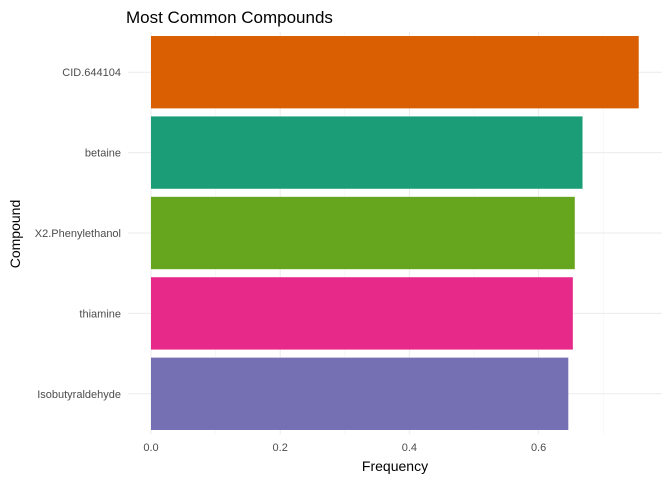 This screenshot has width=672, height=480. Describe the element at coordinates (91, 73) in the screenshot. I see `y-tick-label: CID.644104` at that location.